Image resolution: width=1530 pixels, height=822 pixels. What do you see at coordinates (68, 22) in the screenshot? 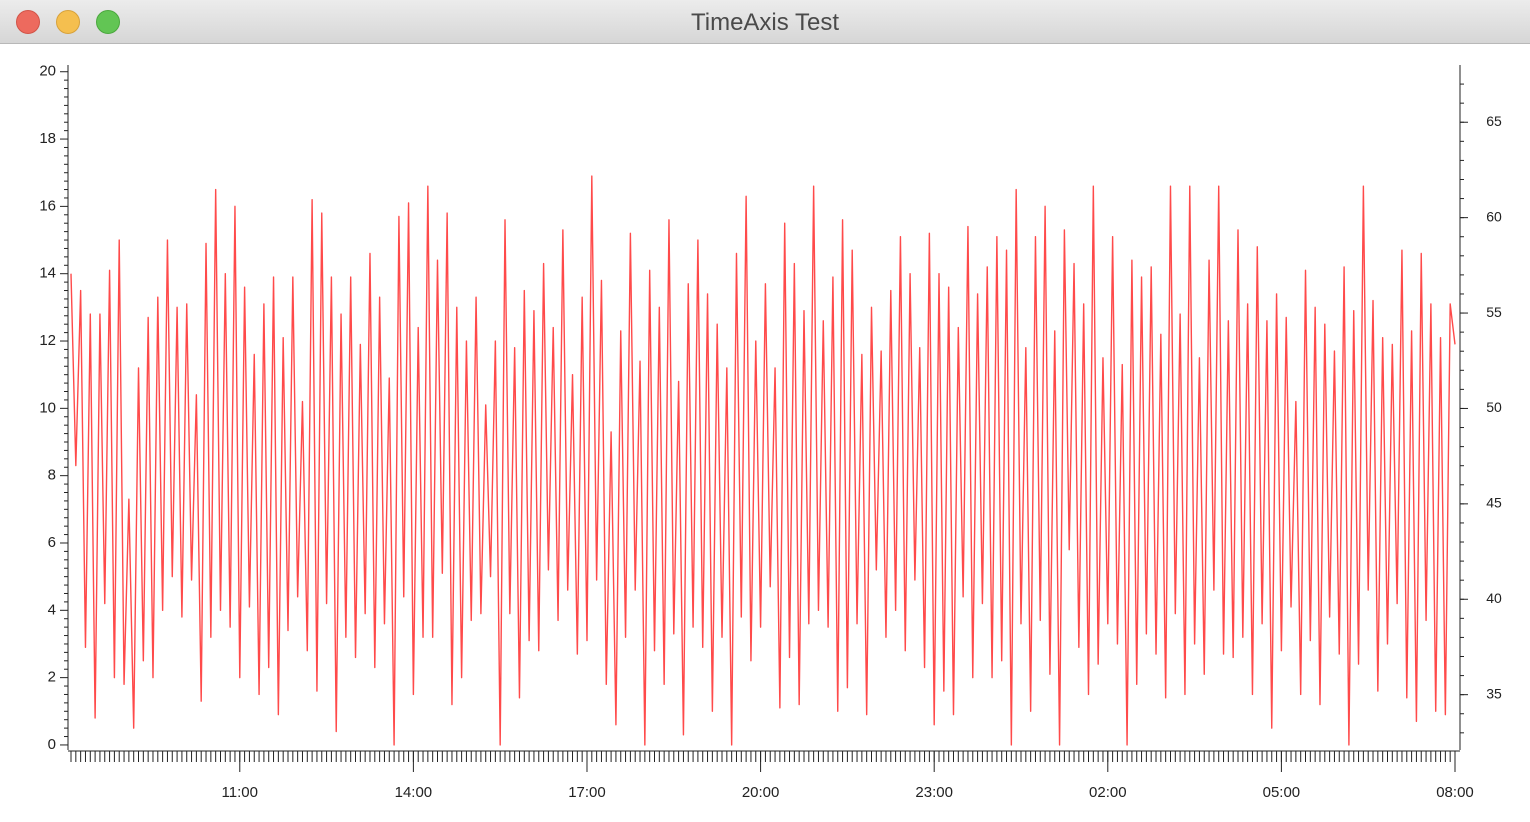
I see `minimize-button` at bounding box center [68, 22].